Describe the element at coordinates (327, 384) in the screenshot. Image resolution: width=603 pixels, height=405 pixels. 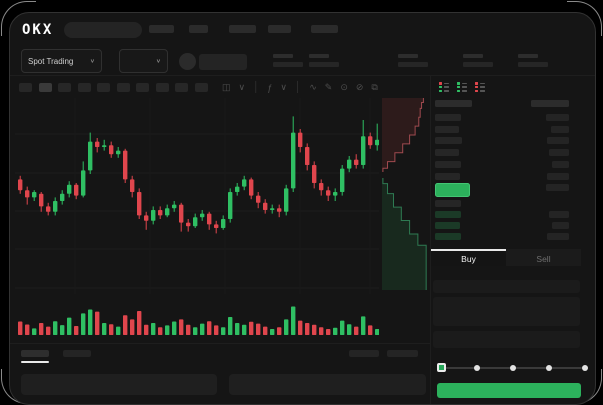
I see `bottom-panel-right` at that location.